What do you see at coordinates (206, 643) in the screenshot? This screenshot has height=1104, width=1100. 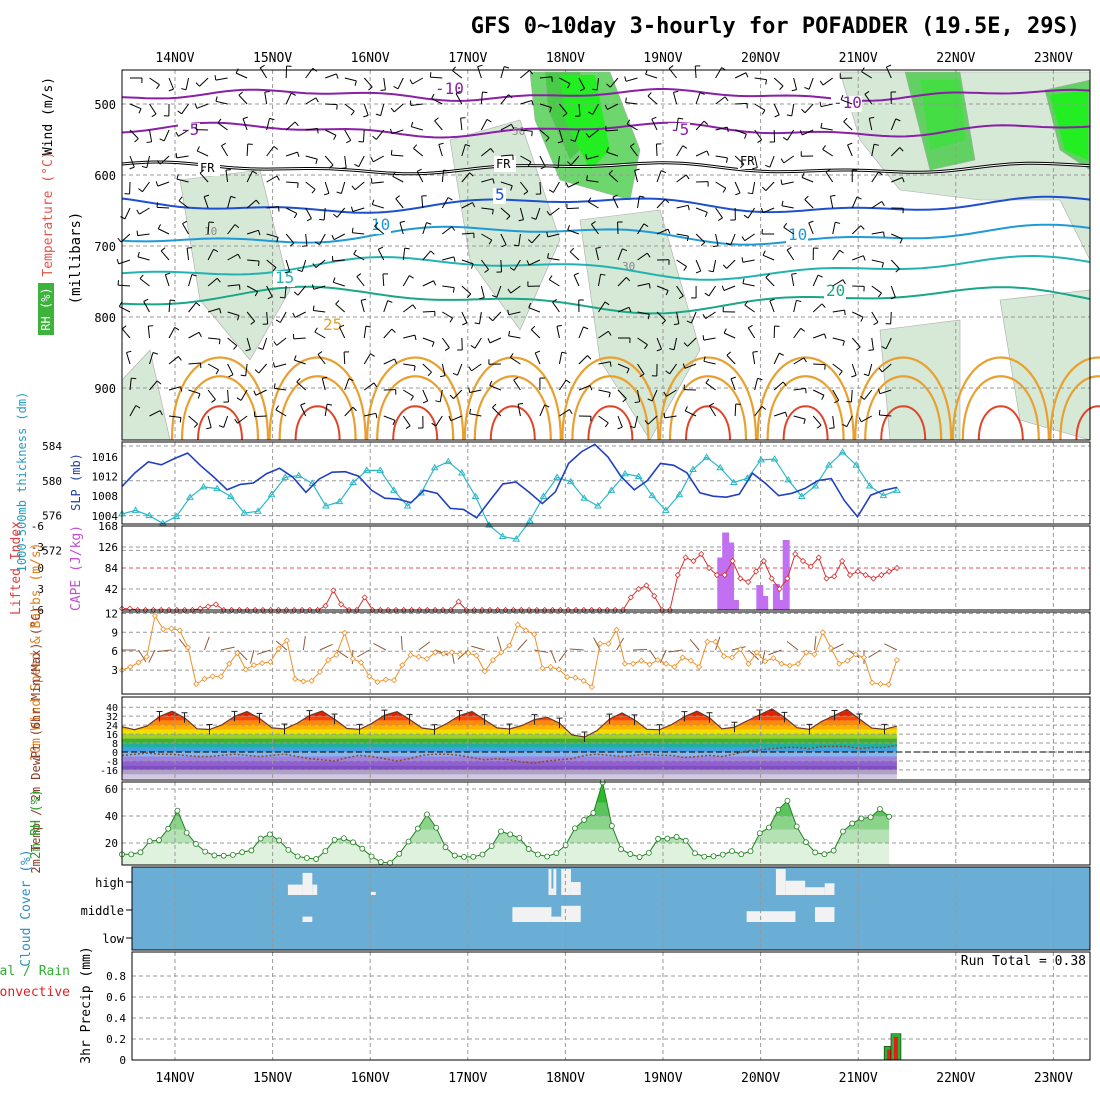 I see `surface-wind-barb` at bounding box center [206, 643].